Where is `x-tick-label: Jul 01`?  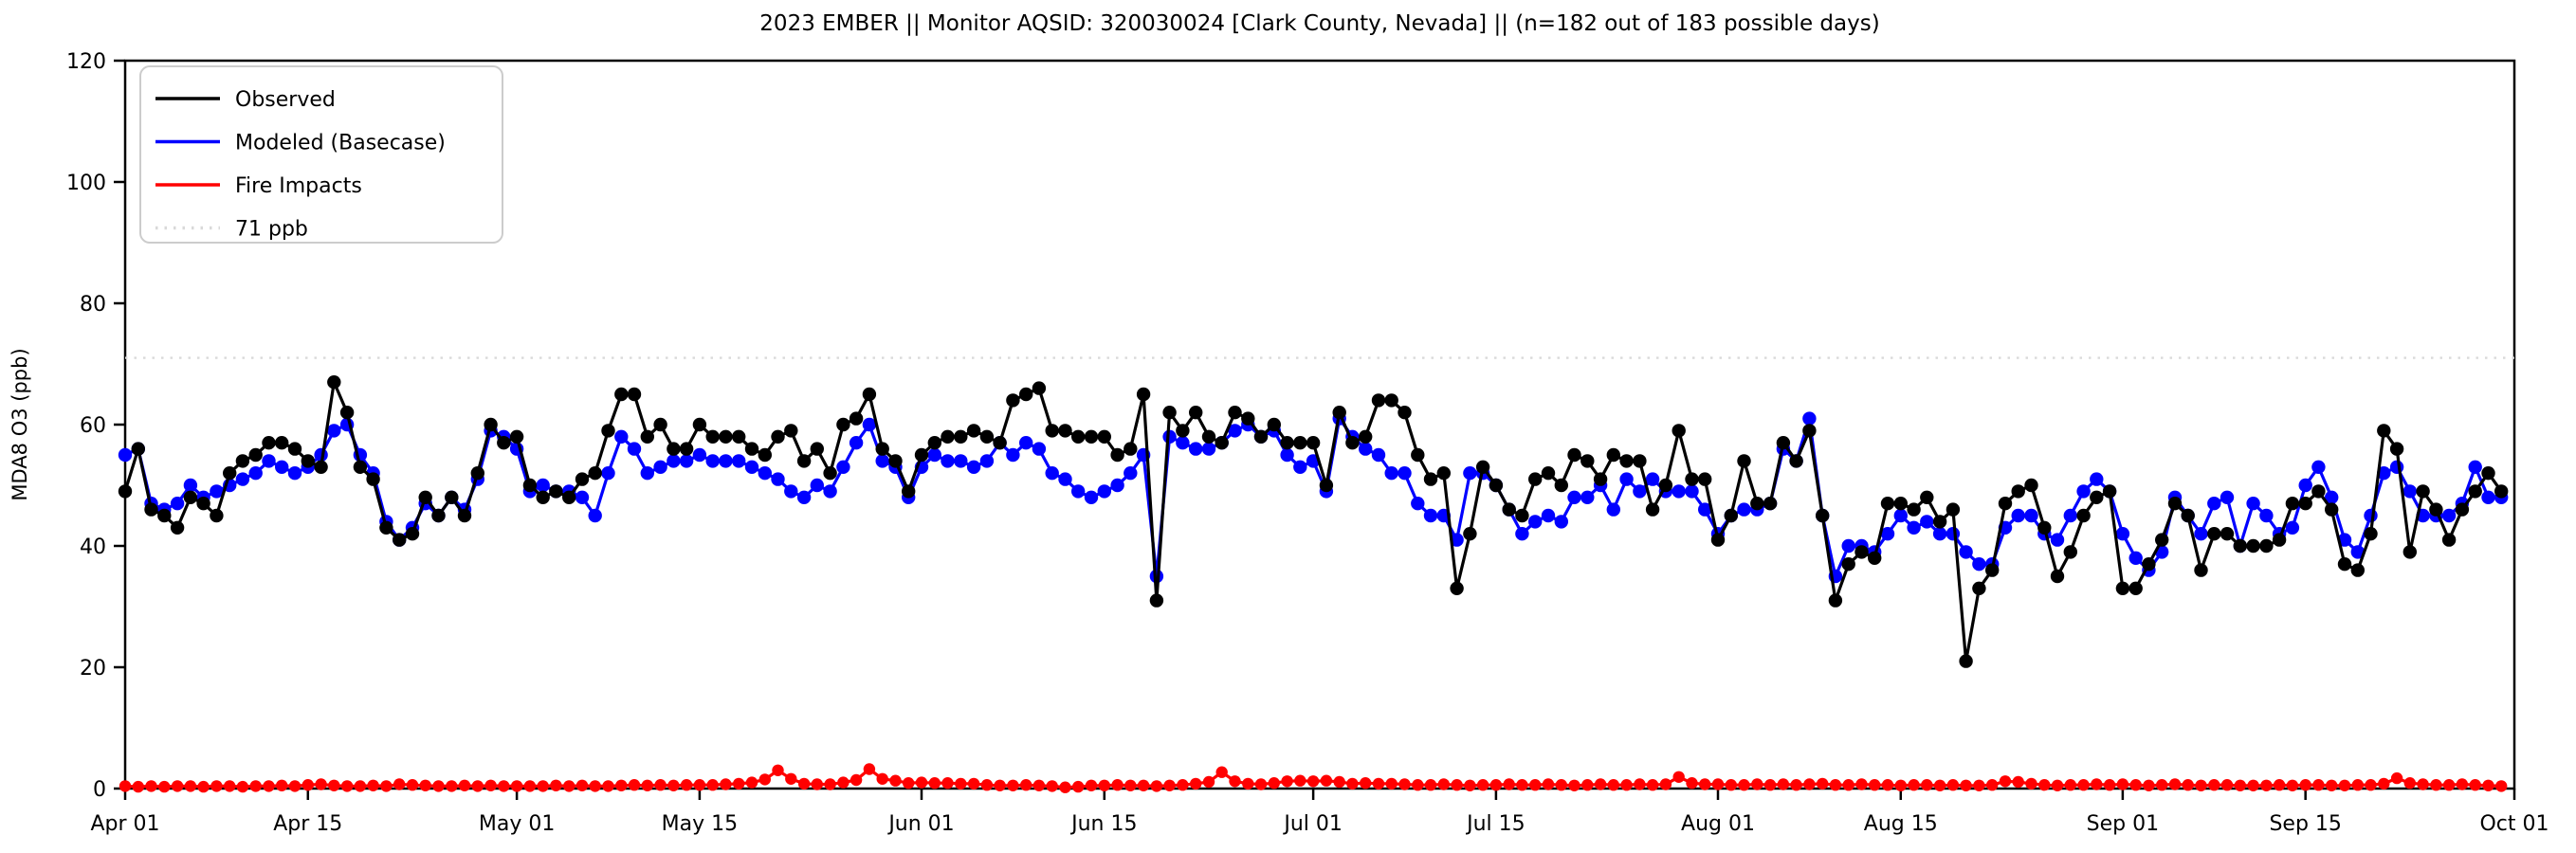
x-tick-label: Jul 01 is located at coordinates (1312, 824).